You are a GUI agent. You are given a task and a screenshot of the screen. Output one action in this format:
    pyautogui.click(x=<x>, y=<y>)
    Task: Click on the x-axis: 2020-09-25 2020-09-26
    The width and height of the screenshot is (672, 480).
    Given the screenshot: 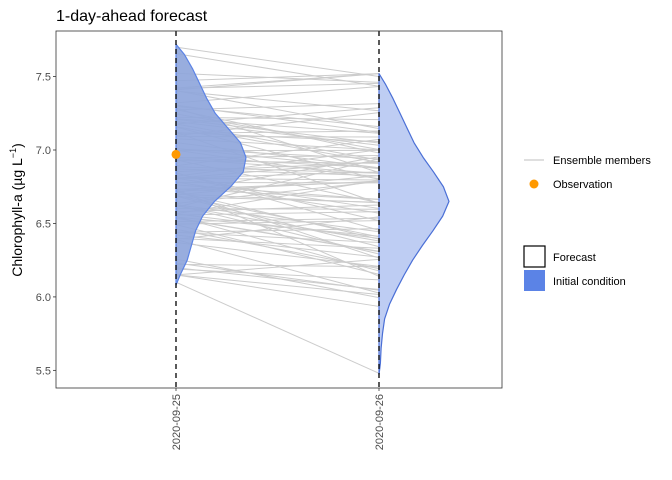 What is the action you would take?
    pyautogui.click(x=278, y=419)
    